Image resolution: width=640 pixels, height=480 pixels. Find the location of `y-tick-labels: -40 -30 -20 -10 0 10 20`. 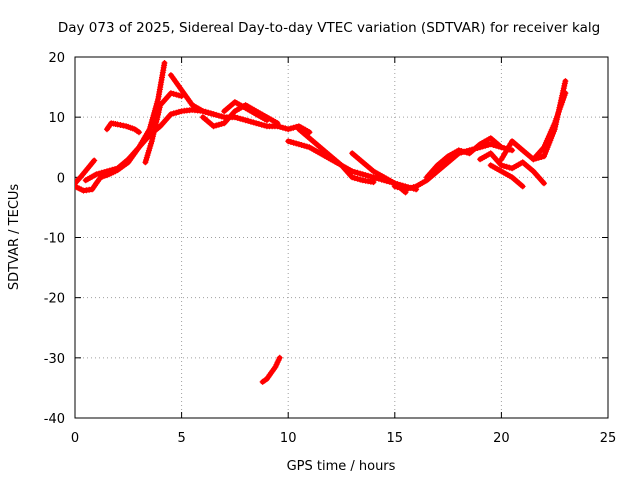

y-tick-labels: -40 -30 -20 -10 0 10 20 is located at coordinates (54, 239).